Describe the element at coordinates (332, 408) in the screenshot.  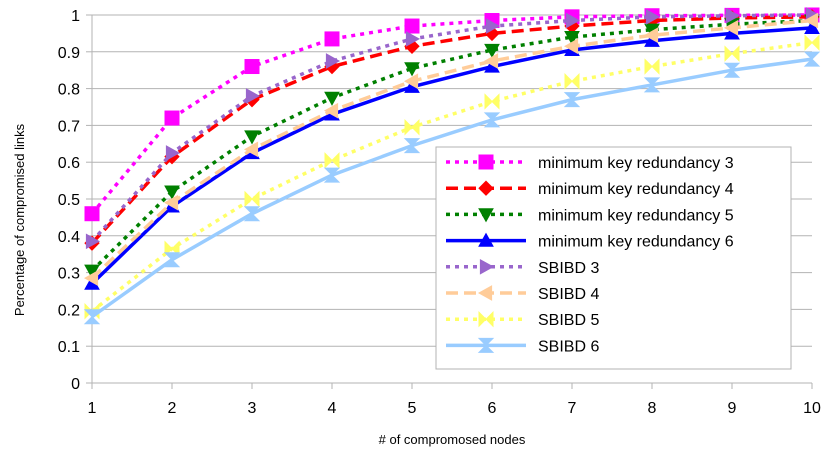
I see `x-tick-label: 4` at that location.